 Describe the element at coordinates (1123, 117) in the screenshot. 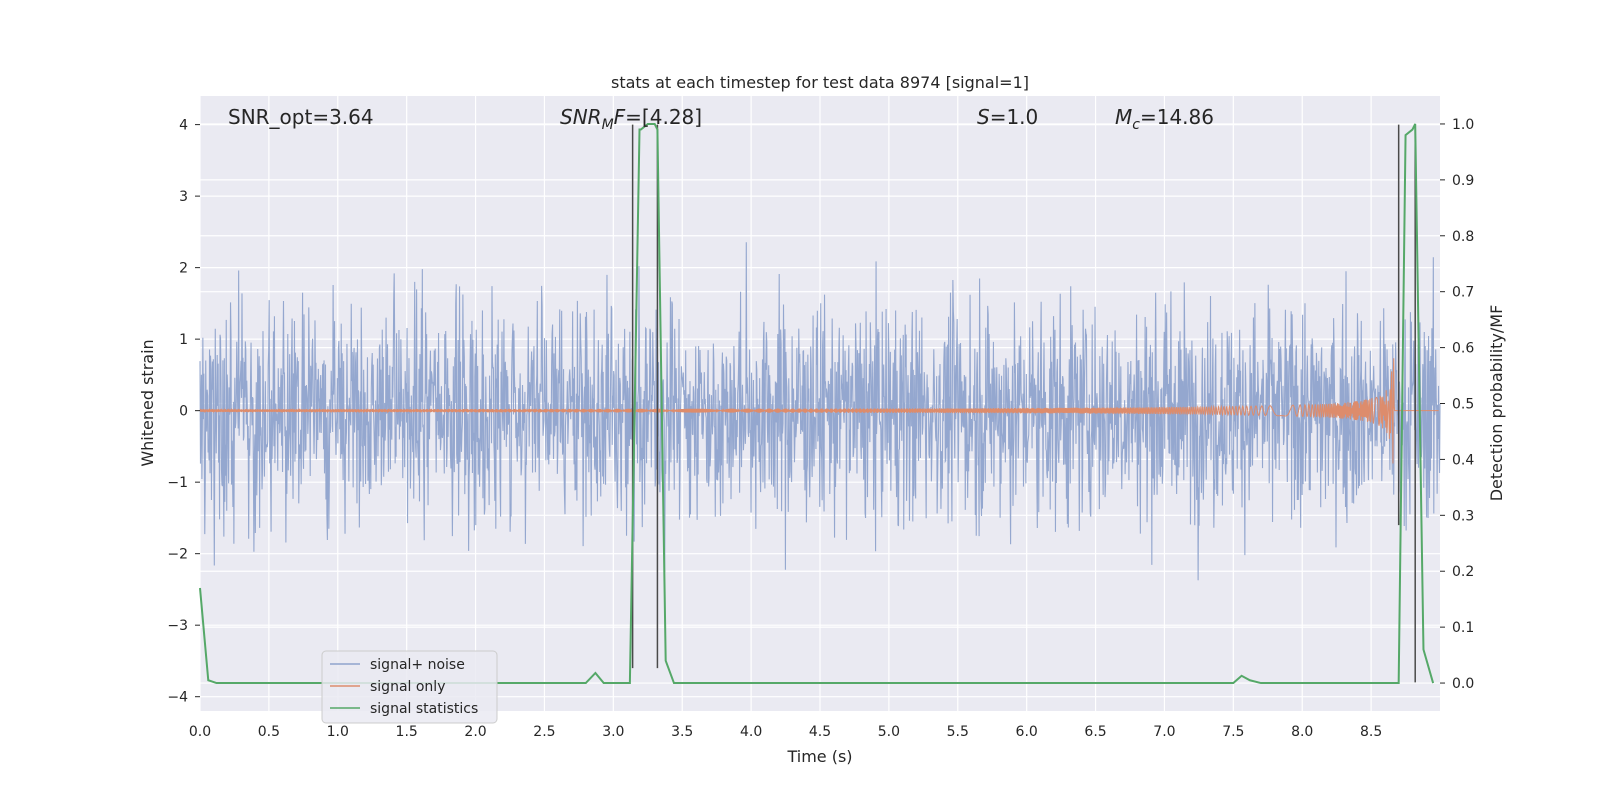

I see `mc-symbol: M` at that location.